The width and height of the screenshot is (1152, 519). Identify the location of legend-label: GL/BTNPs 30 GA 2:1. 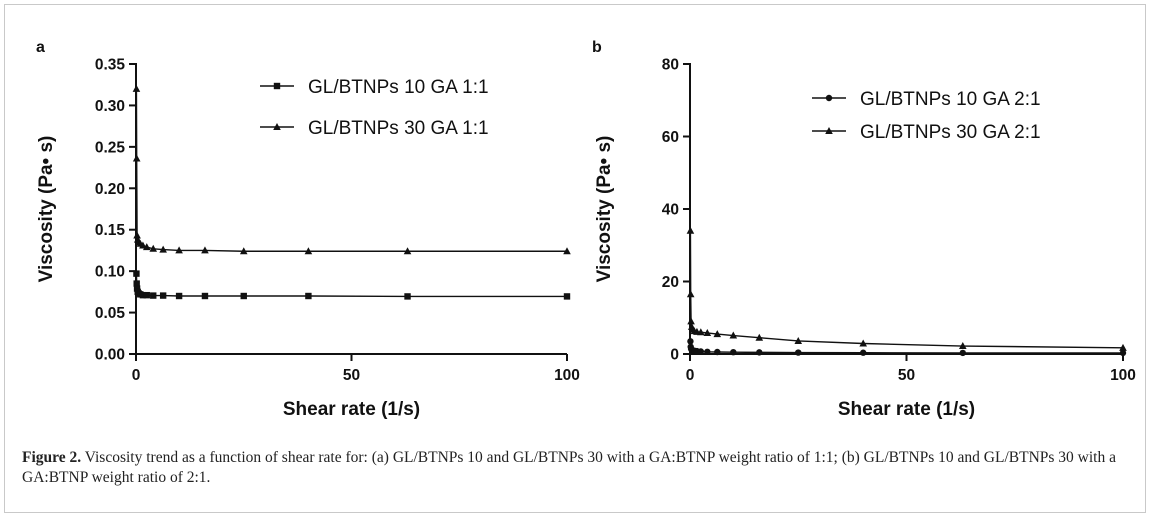
(950, 132).